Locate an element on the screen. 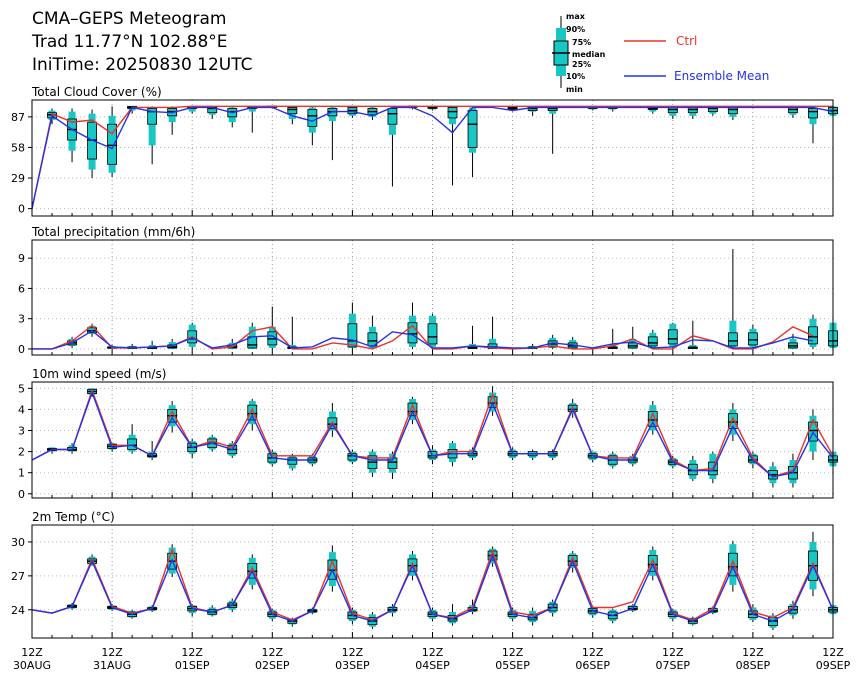 Image resolution: width=860 pixels, height=680 pixels. y-tick-label: 6 is located at coordinates (21, 288).